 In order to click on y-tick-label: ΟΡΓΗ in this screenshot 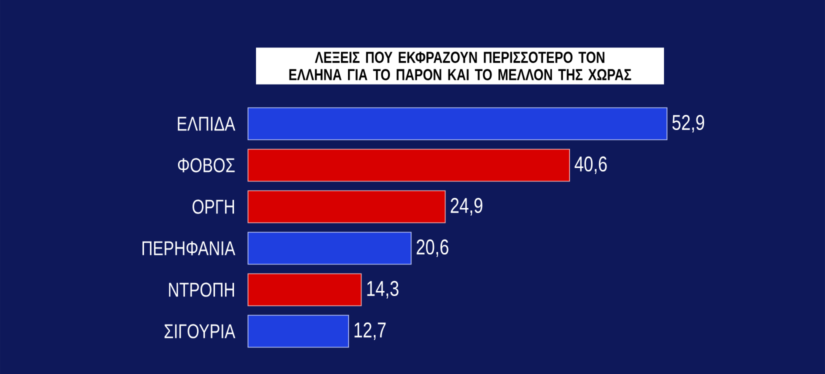, I will do `click(213, 207)`.